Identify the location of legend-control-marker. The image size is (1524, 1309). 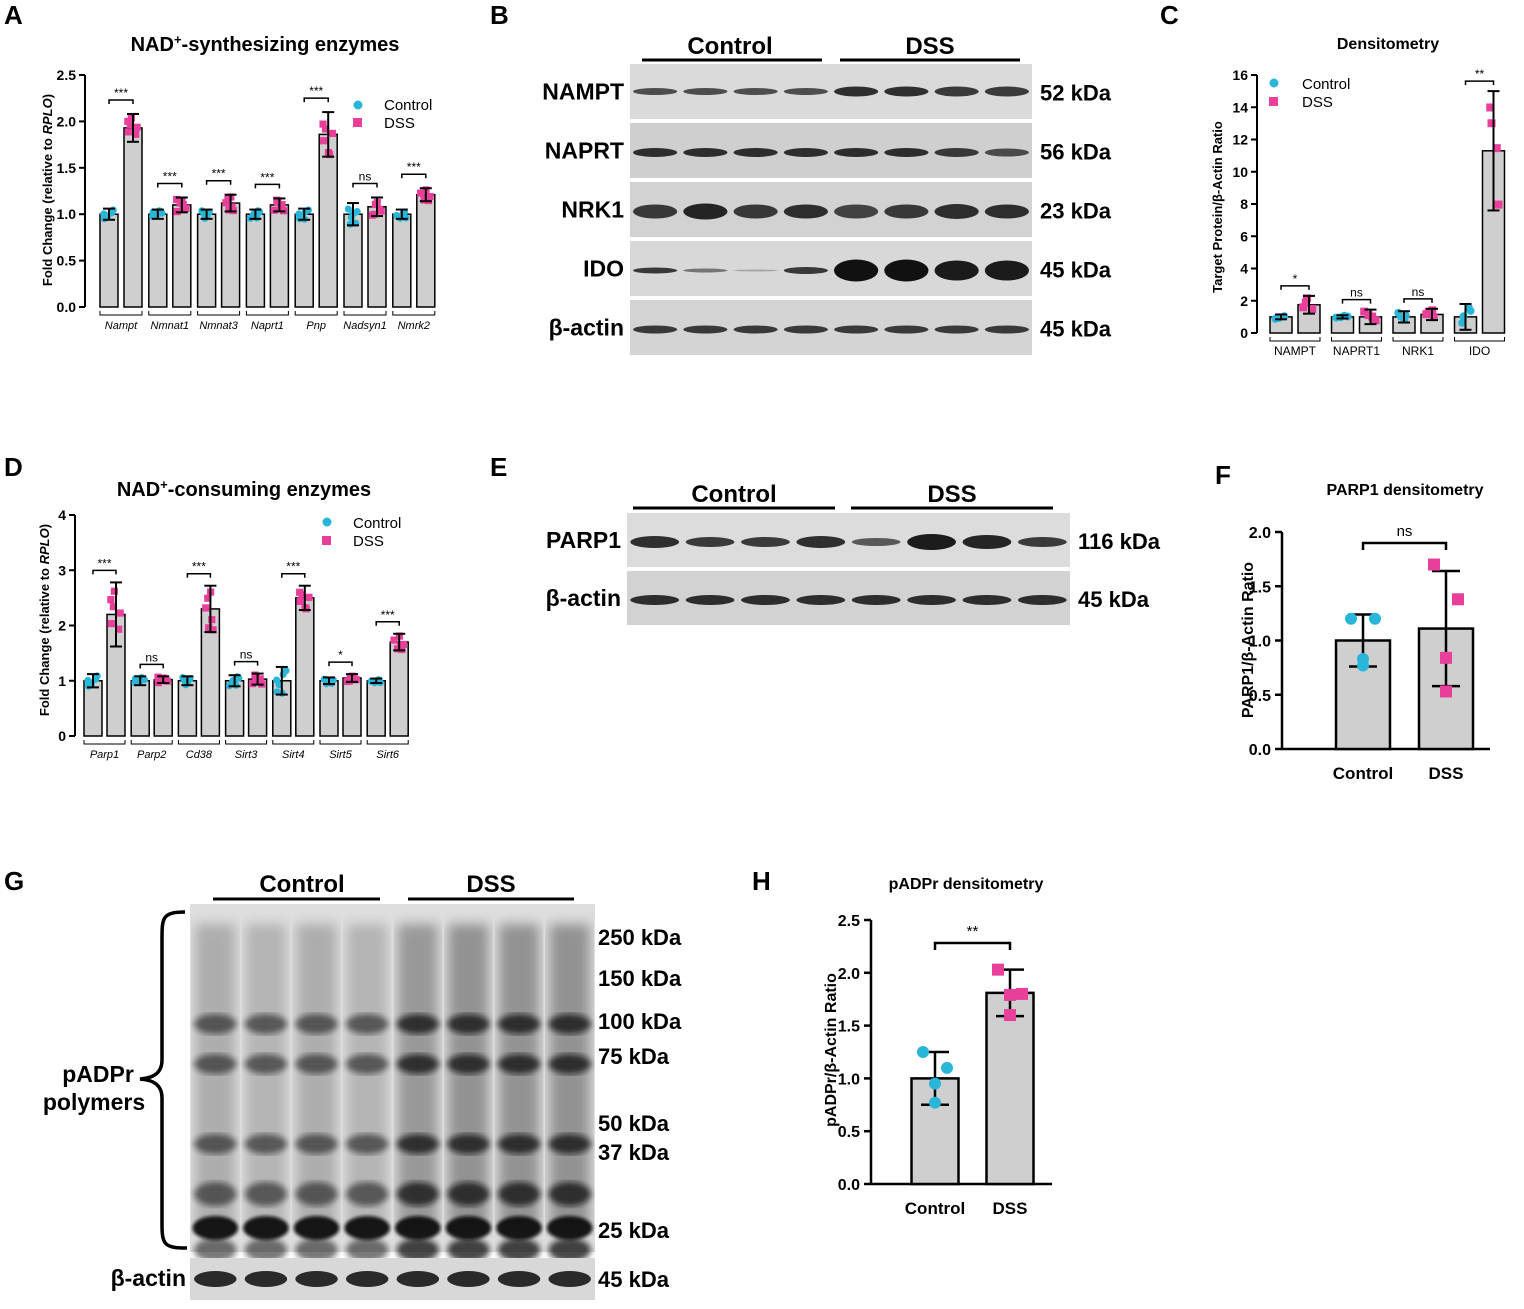
(327, 522).